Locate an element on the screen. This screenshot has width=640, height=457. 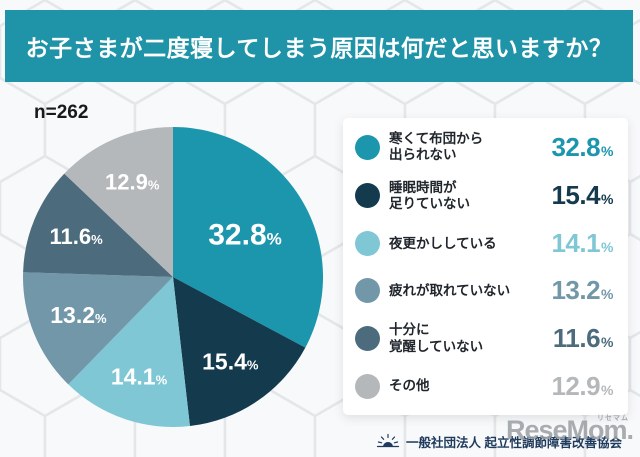
question-title: お子さまが二度寝してしまう原因は何だと思いますか？ is located at coordinates (319, 48).